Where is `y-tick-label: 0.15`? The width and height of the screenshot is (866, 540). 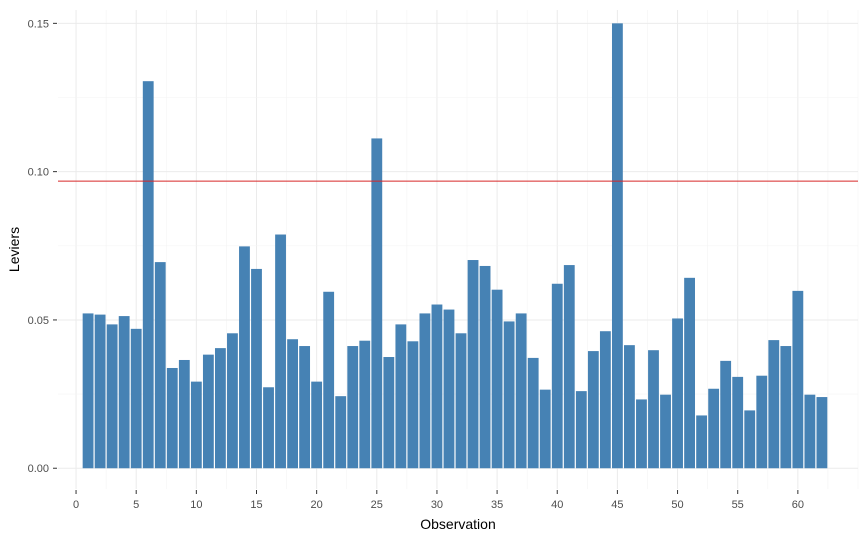
y-tick-label: 0.15 is located at coordinates (38, 24).